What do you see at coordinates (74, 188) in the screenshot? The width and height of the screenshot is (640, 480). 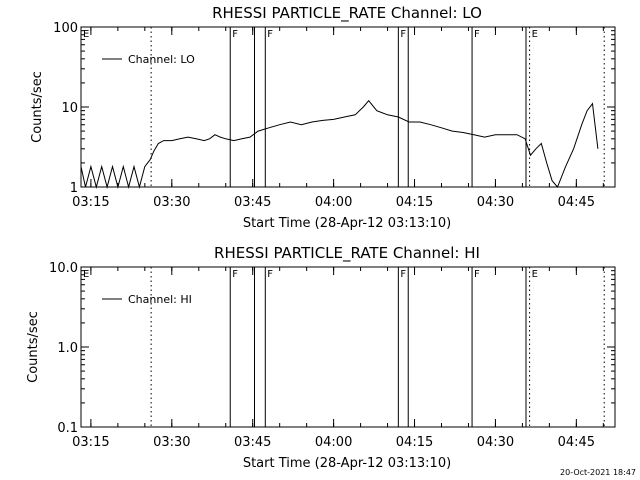 I see `y-tick-label: 1` at bounding box center [74, 188].